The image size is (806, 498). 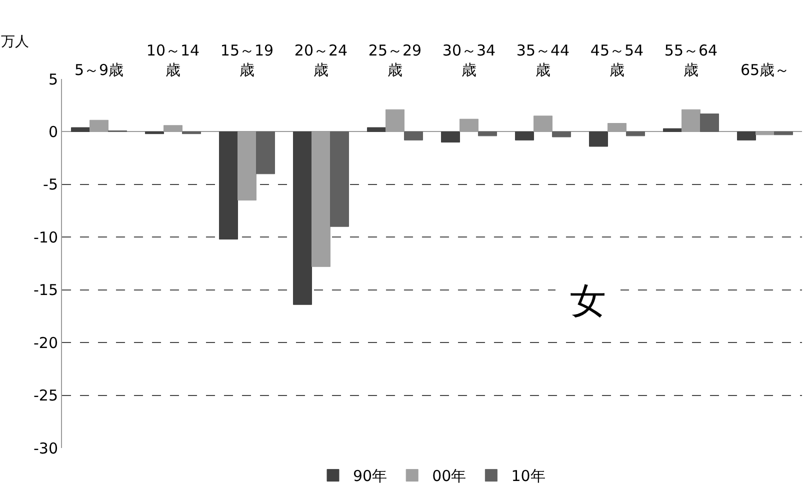 What do you see at coordinates (46, 290) in the screenshot?
I see `y-tick-label: -15` at bounding box center [46, 290].